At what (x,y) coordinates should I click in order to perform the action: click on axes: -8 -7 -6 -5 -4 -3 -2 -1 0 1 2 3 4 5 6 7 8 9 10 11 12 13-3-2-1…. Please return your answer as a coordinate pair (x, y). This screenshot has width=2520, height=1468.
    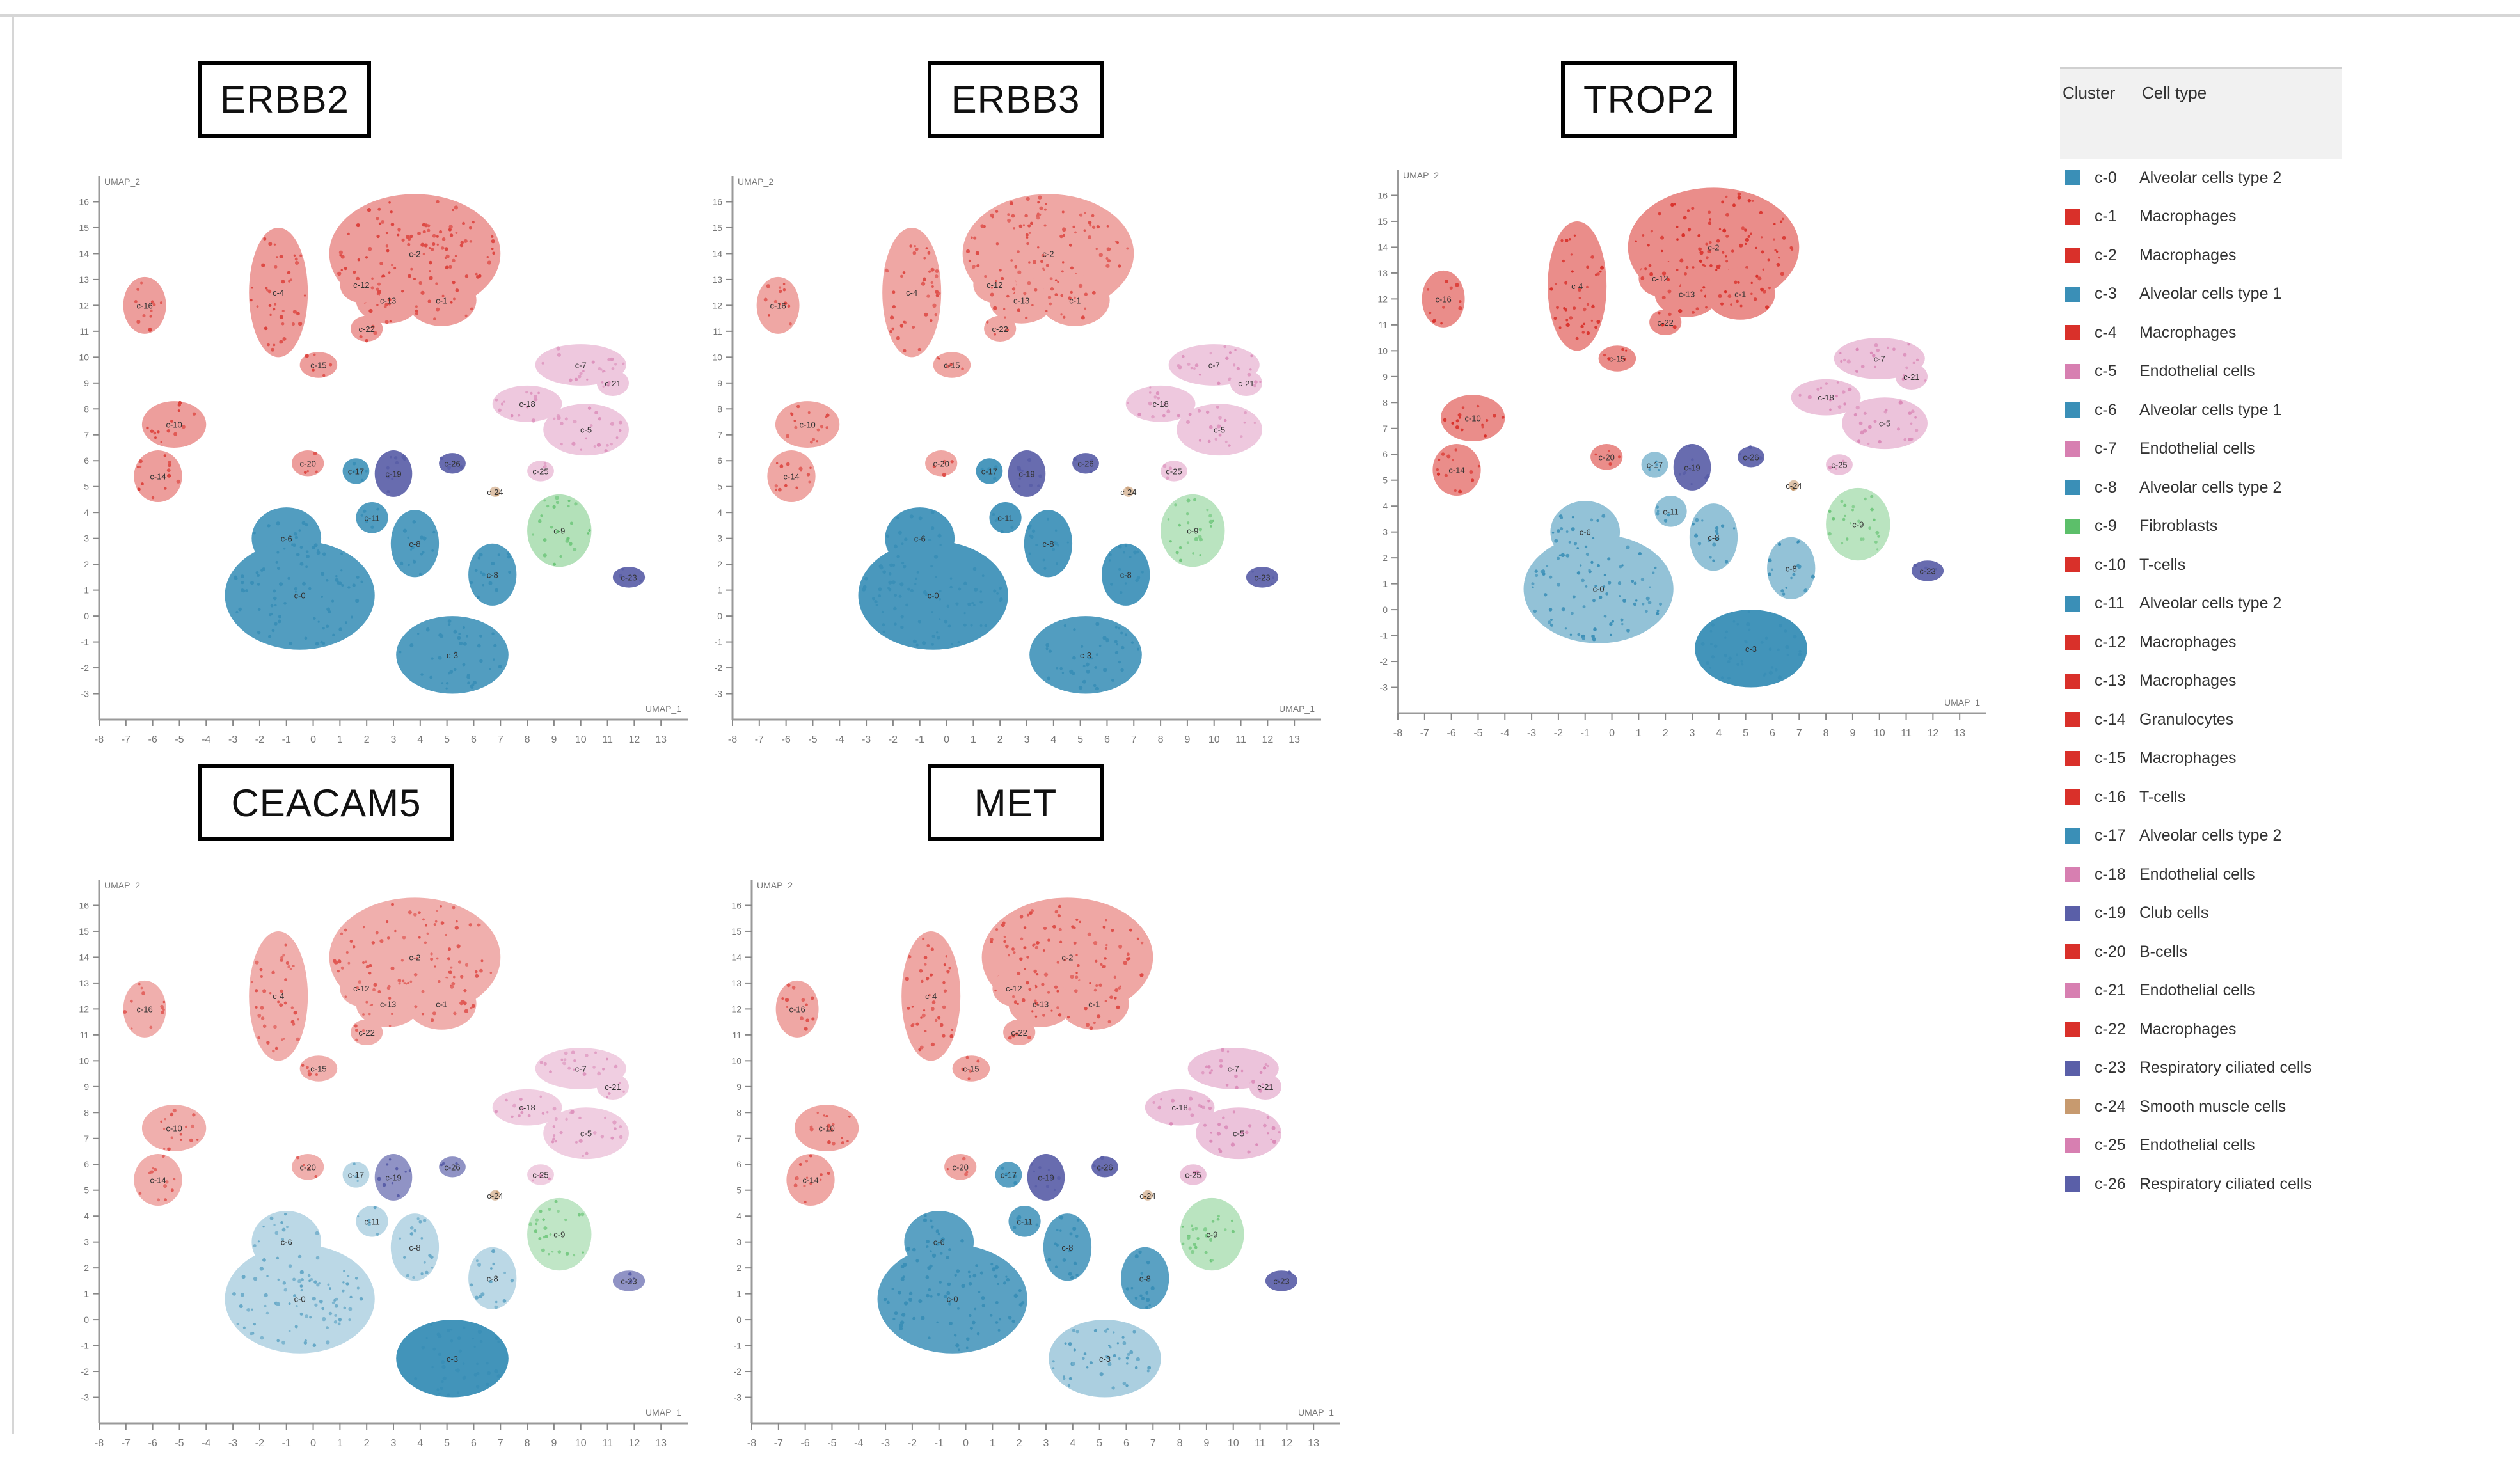
    Looking at the image, I should click on (1016, 460).